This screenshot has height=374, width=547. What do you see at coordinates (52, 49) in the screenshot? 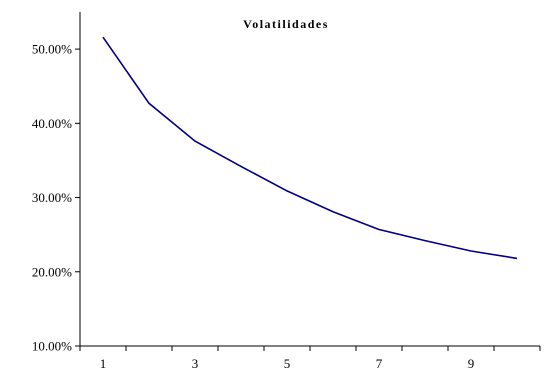
I see `y-tick-label: 50.00%` at bounding box center [52, 49].